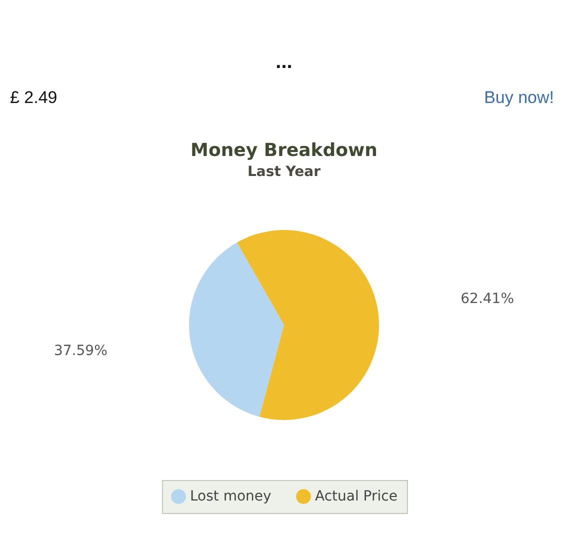 This screenshot has height=536, width=568. Describe the element at coordinates (284, 150) in the screenshot. I see `chart-title: Money Breakdown` at that location.